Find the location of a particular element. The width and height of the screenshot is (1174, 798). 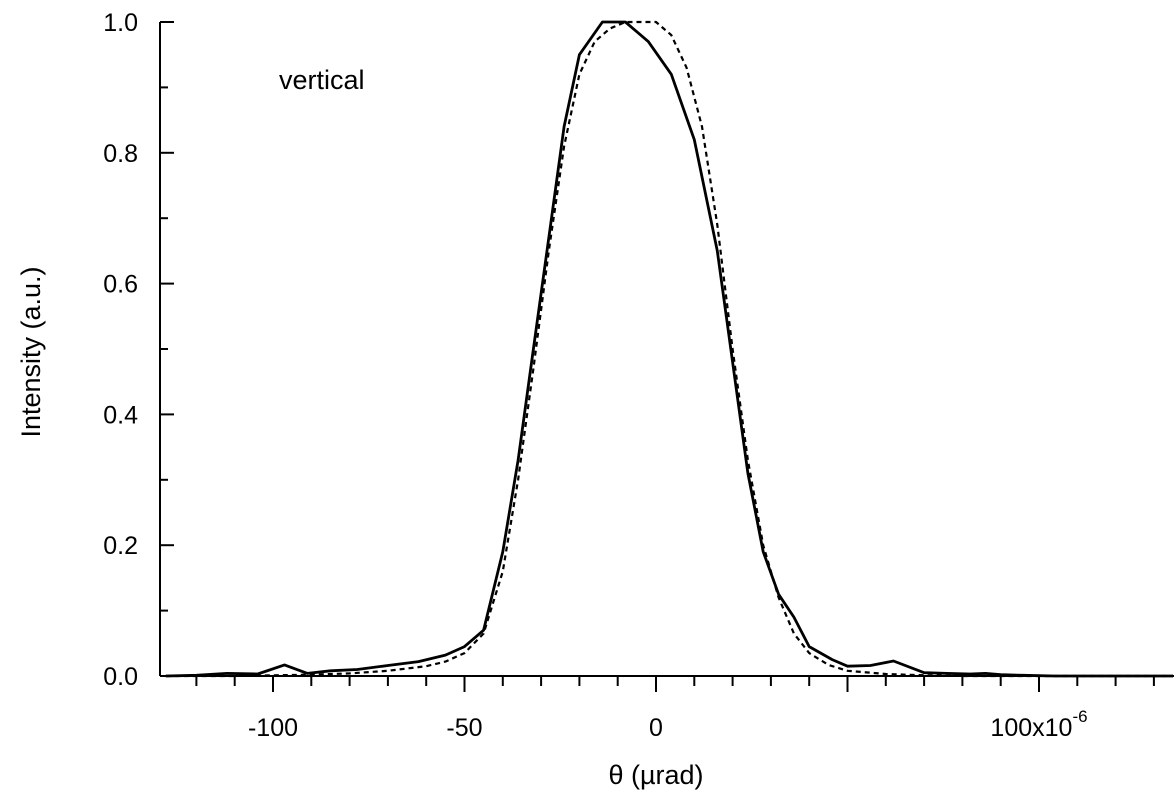

x-tick-label-2: 0 is located at coordinates (656, 728).